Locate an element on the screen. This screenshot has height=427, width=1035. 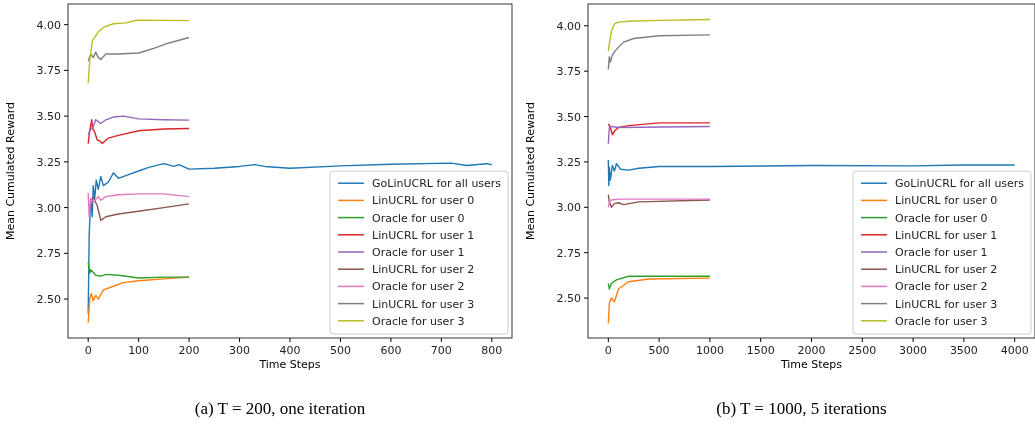
x-tick-label: 300 is located at coordinates (240, 350).